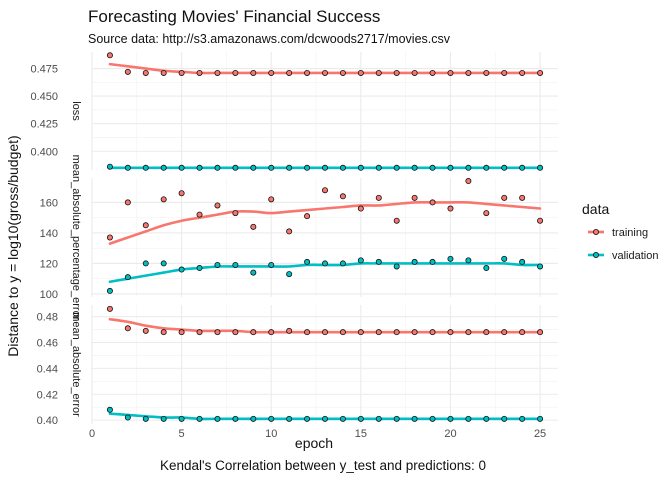  What do you see at coordinates (76, 111) in the screenshot?
I see `strip-label-loss: loss` at bounding box center [76, 111].